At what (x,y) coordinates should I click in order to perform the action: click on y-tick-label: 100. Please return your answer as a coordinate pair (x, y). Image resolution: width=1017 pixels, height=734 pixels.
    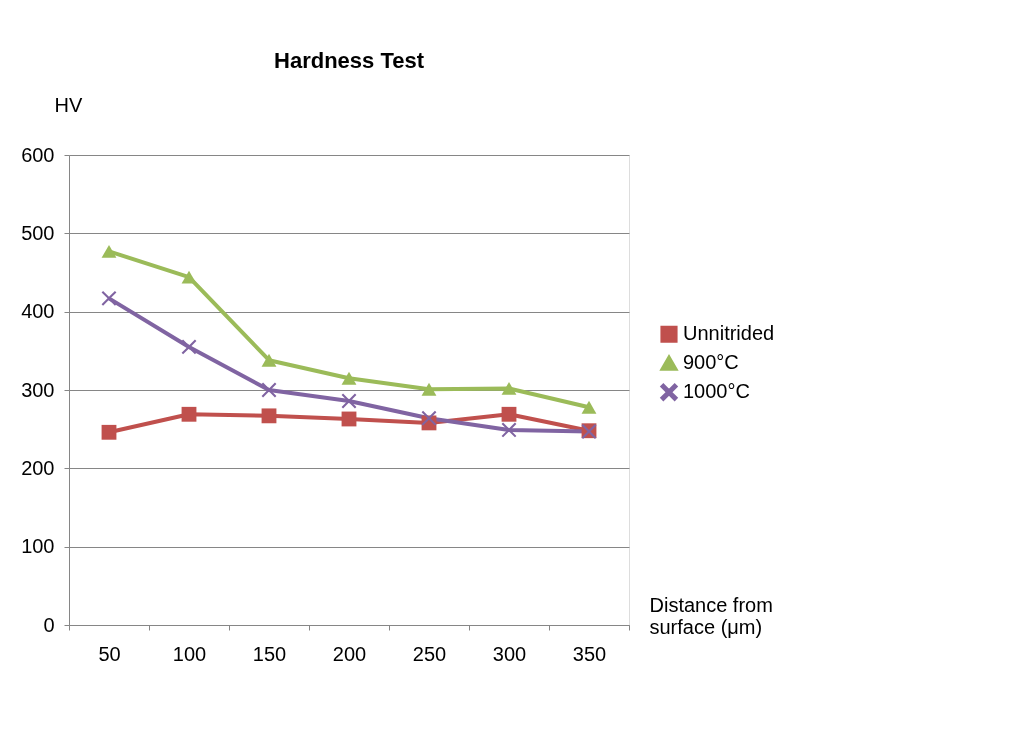
    Looking at the image, I should click on (38, 546).